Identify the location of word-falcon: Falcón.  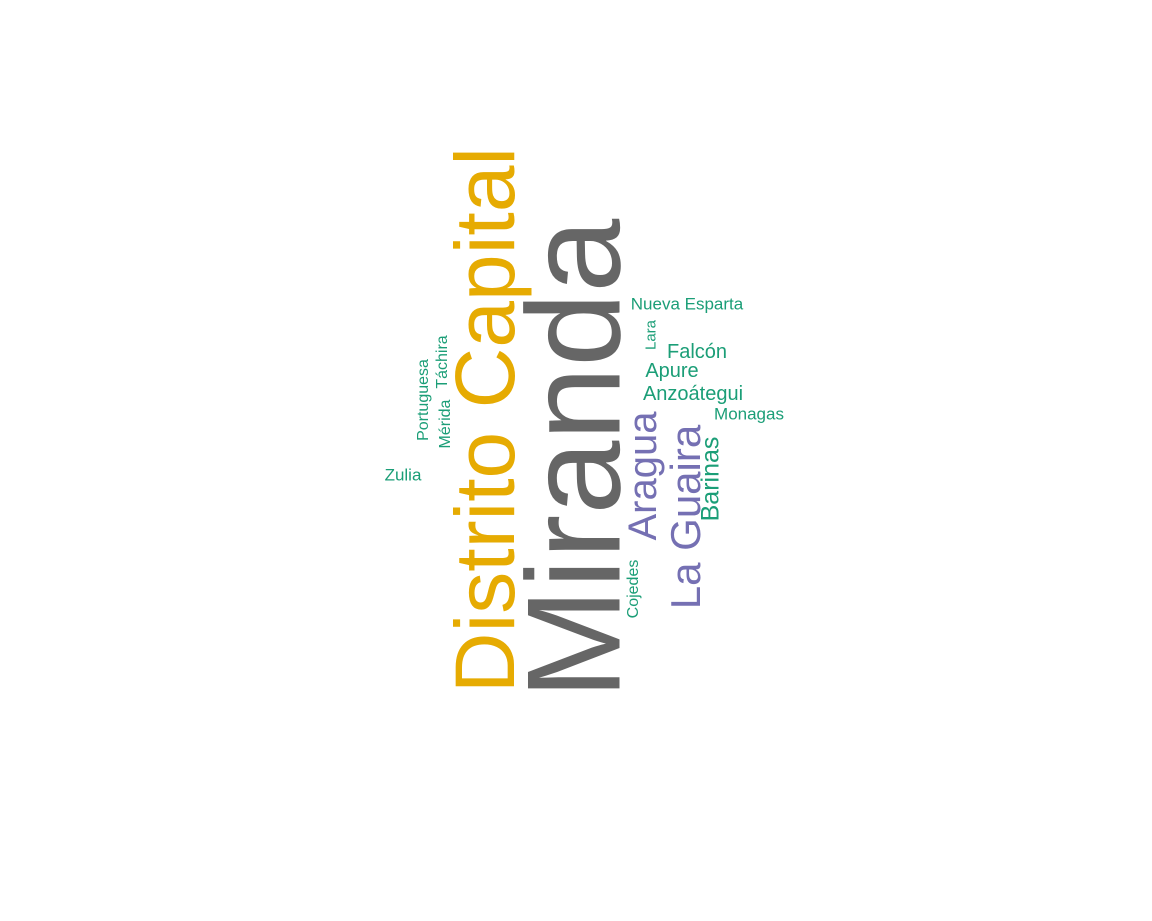
(697, 352).